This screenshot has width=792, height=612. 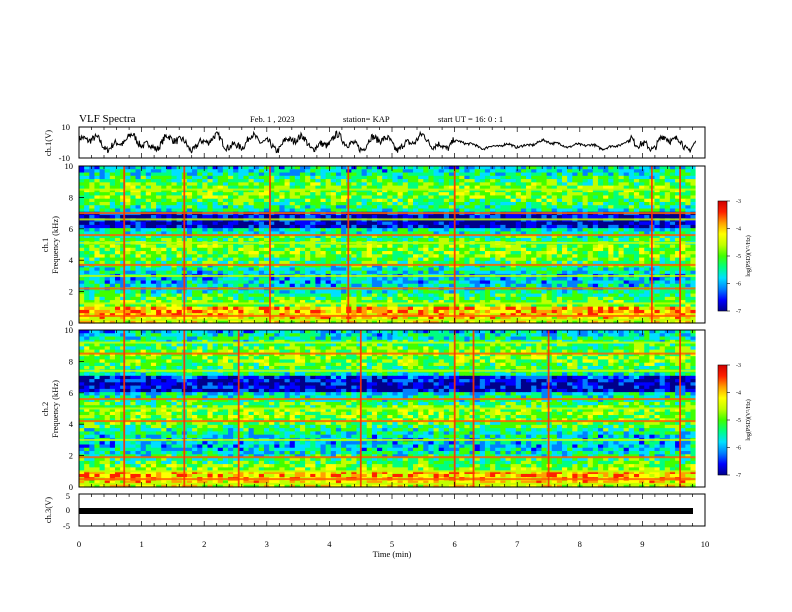 What do you see at coordinates (748, 419) in the screenshot?
I see `ch2-colorbar-label: log(PSD)(V²/Hz)` at bounding box center [748, 419].